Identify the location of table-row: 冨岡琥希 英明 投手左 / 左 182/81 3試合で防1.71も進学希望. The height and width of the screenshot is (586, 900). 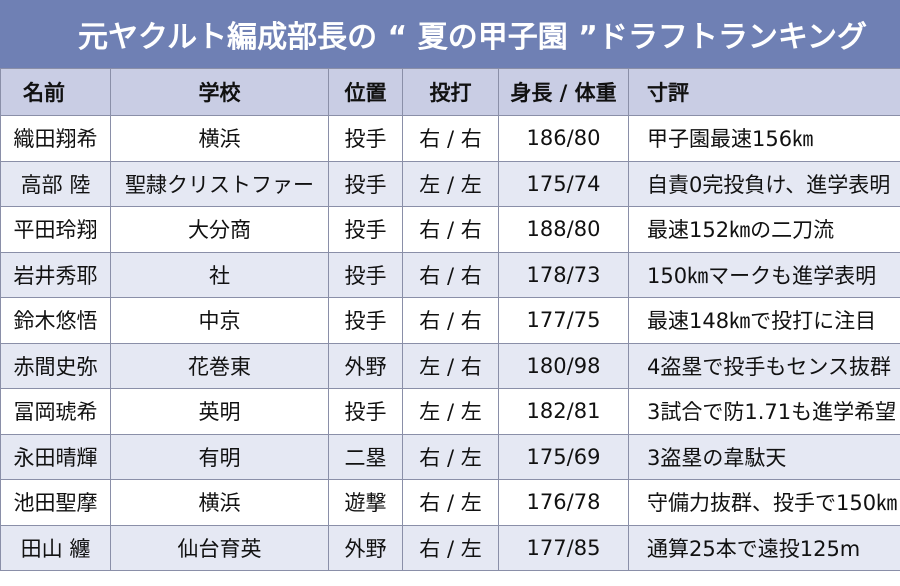
(450, 411).